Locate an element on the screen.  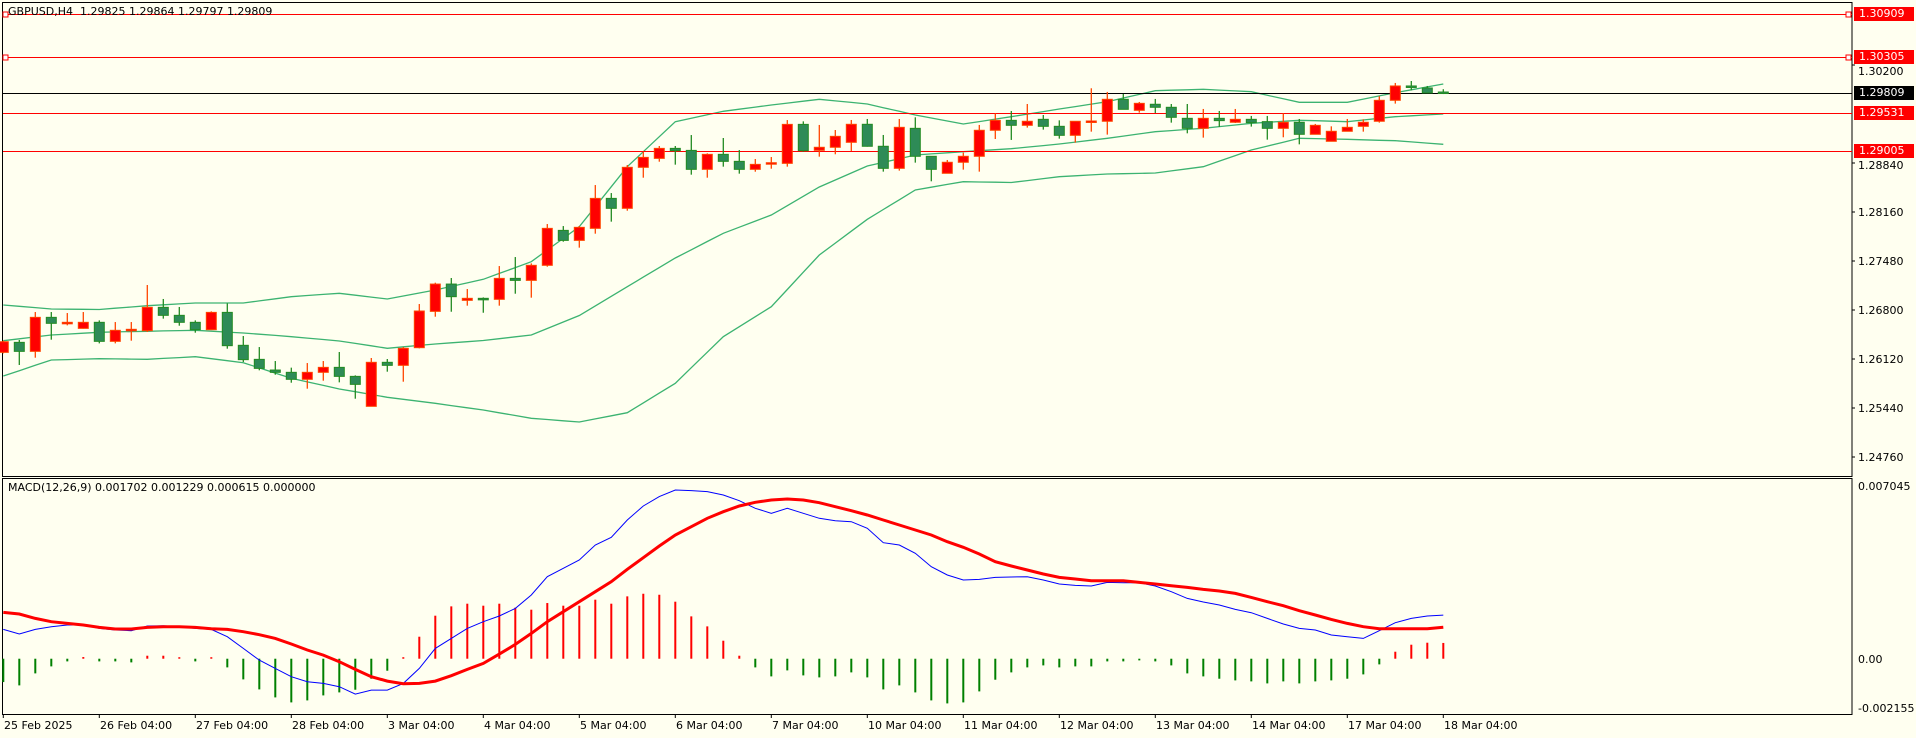
time-tick-label: 7 Mar 04:00 is located at coordinates (805, 725).